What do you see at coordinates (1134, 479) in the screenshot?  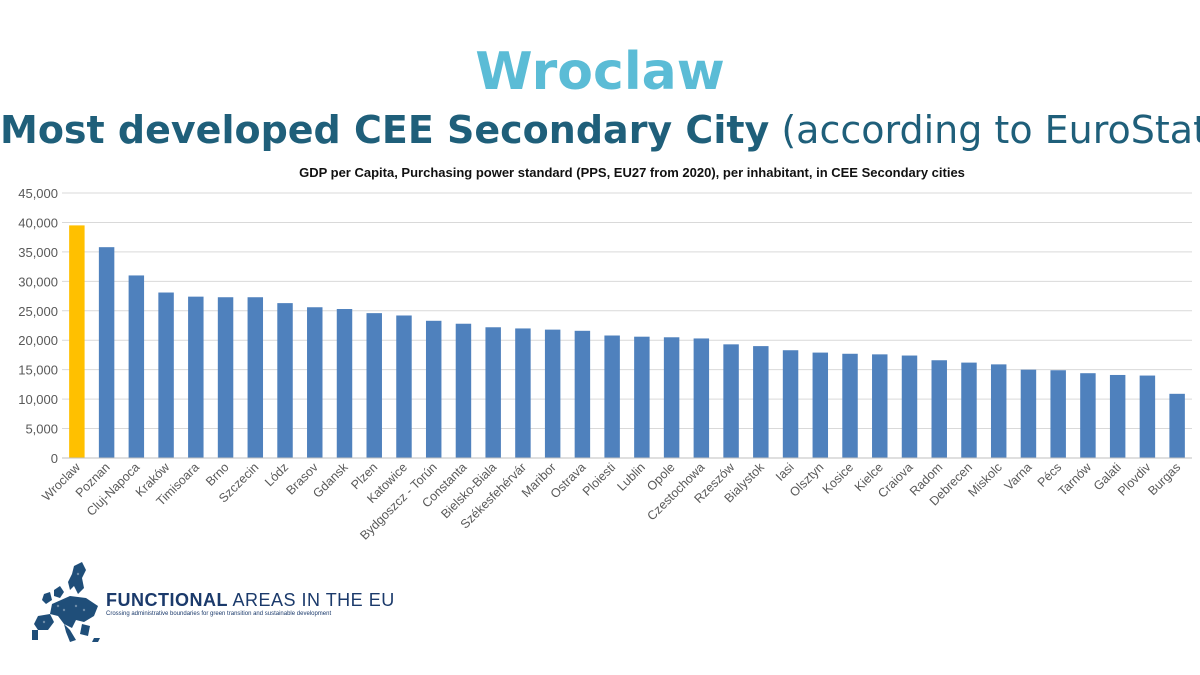 I see `x-tick-label: Plovdiv` at bounding box center [1134, 479].